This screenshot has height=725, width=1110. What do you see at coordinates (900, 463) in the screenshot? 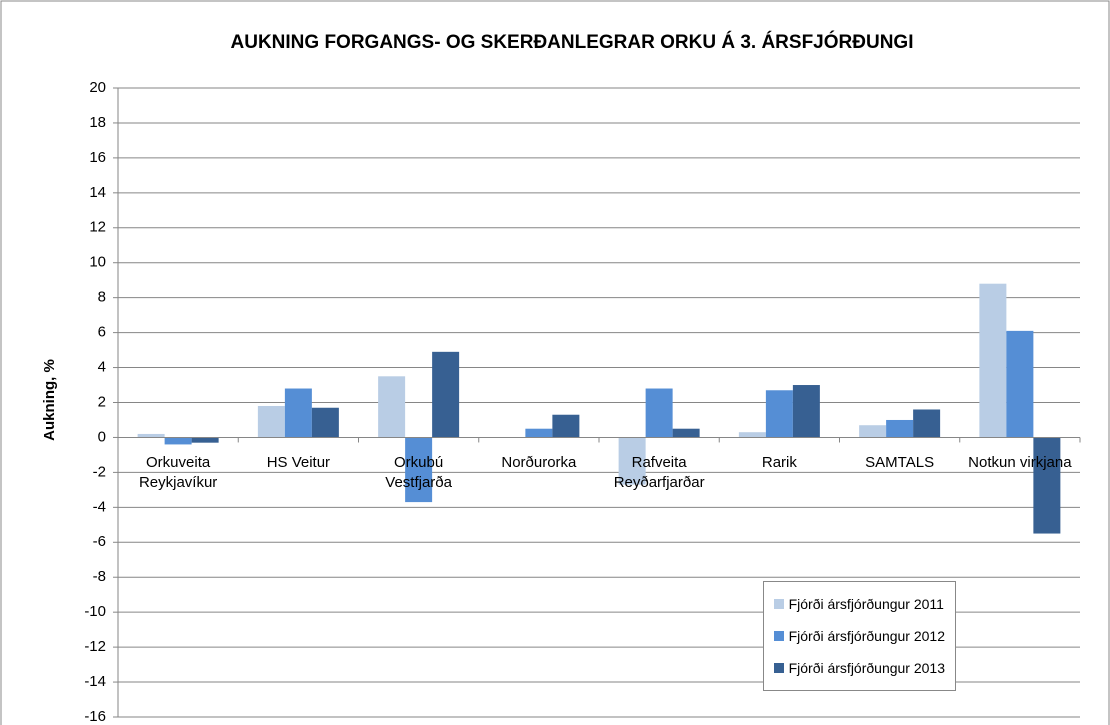
I see `x-tick-label: SAMTALS` at bounding box center [900, 463].